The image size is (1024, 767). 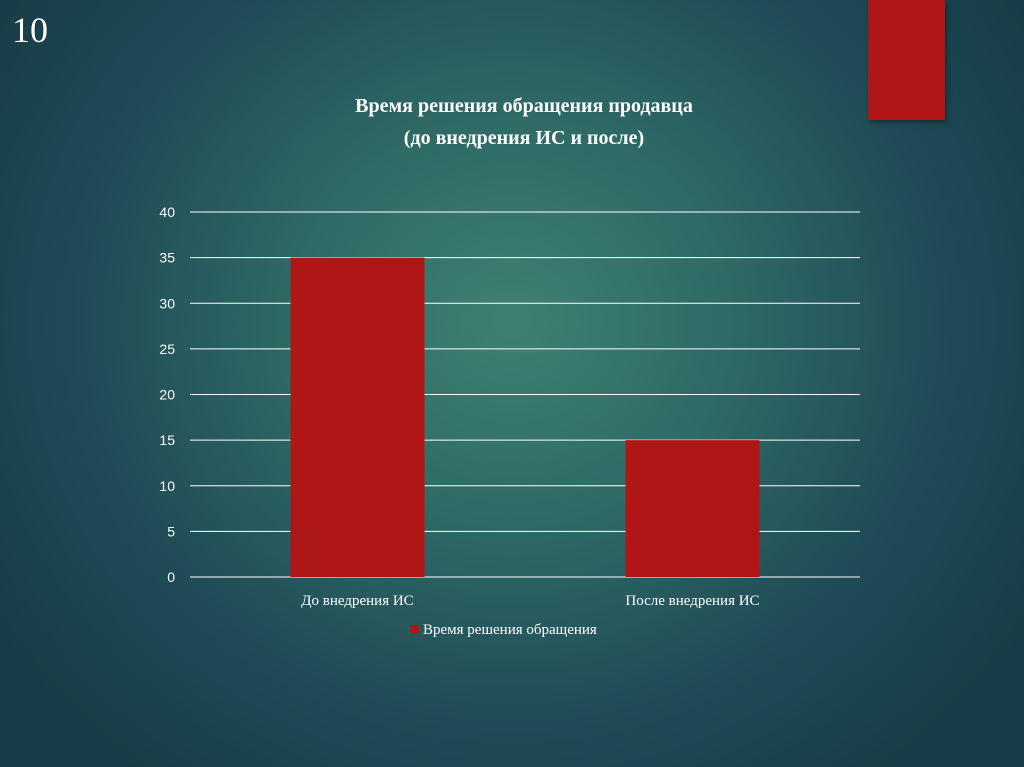 I want to click on y-tick-label: 10, so click(x=167, y=486).